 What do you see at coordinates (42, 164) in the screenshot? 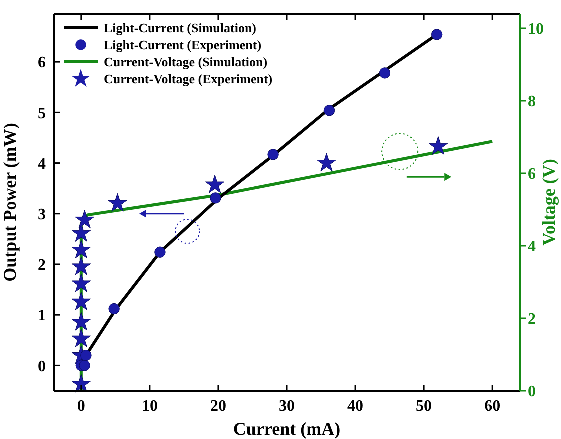
I see `y-tick-label: 4` at bounding box center [42, 164].